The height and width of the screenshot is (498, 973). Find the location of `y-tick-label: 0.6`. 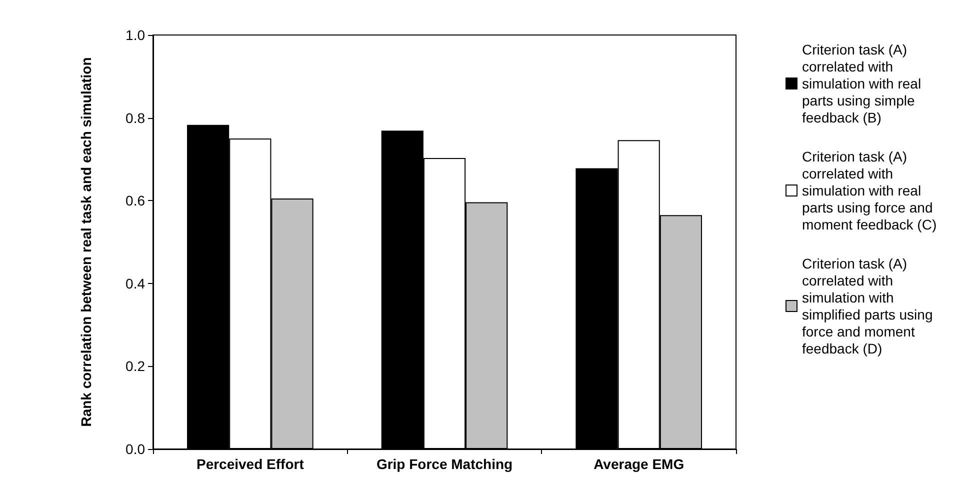

y-tick-label: 0.6 is located at coordinates (136, 200).